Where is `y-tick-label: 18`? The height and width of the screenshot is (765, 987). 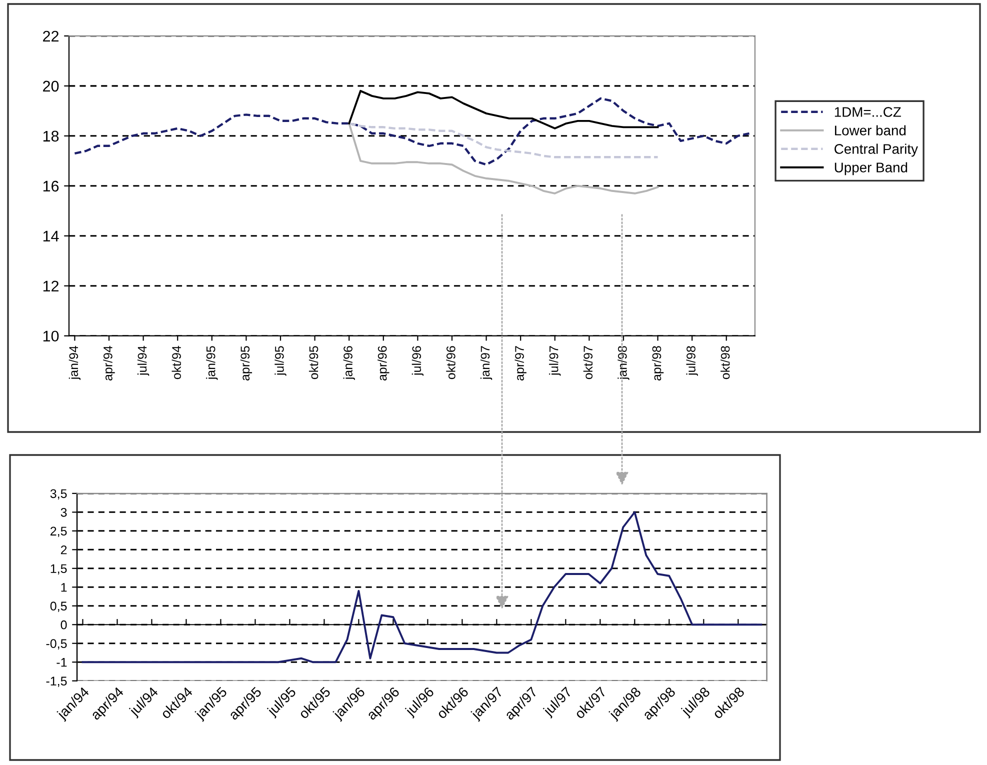 y-tick-label: 18 is located at coordinates (51, 136).